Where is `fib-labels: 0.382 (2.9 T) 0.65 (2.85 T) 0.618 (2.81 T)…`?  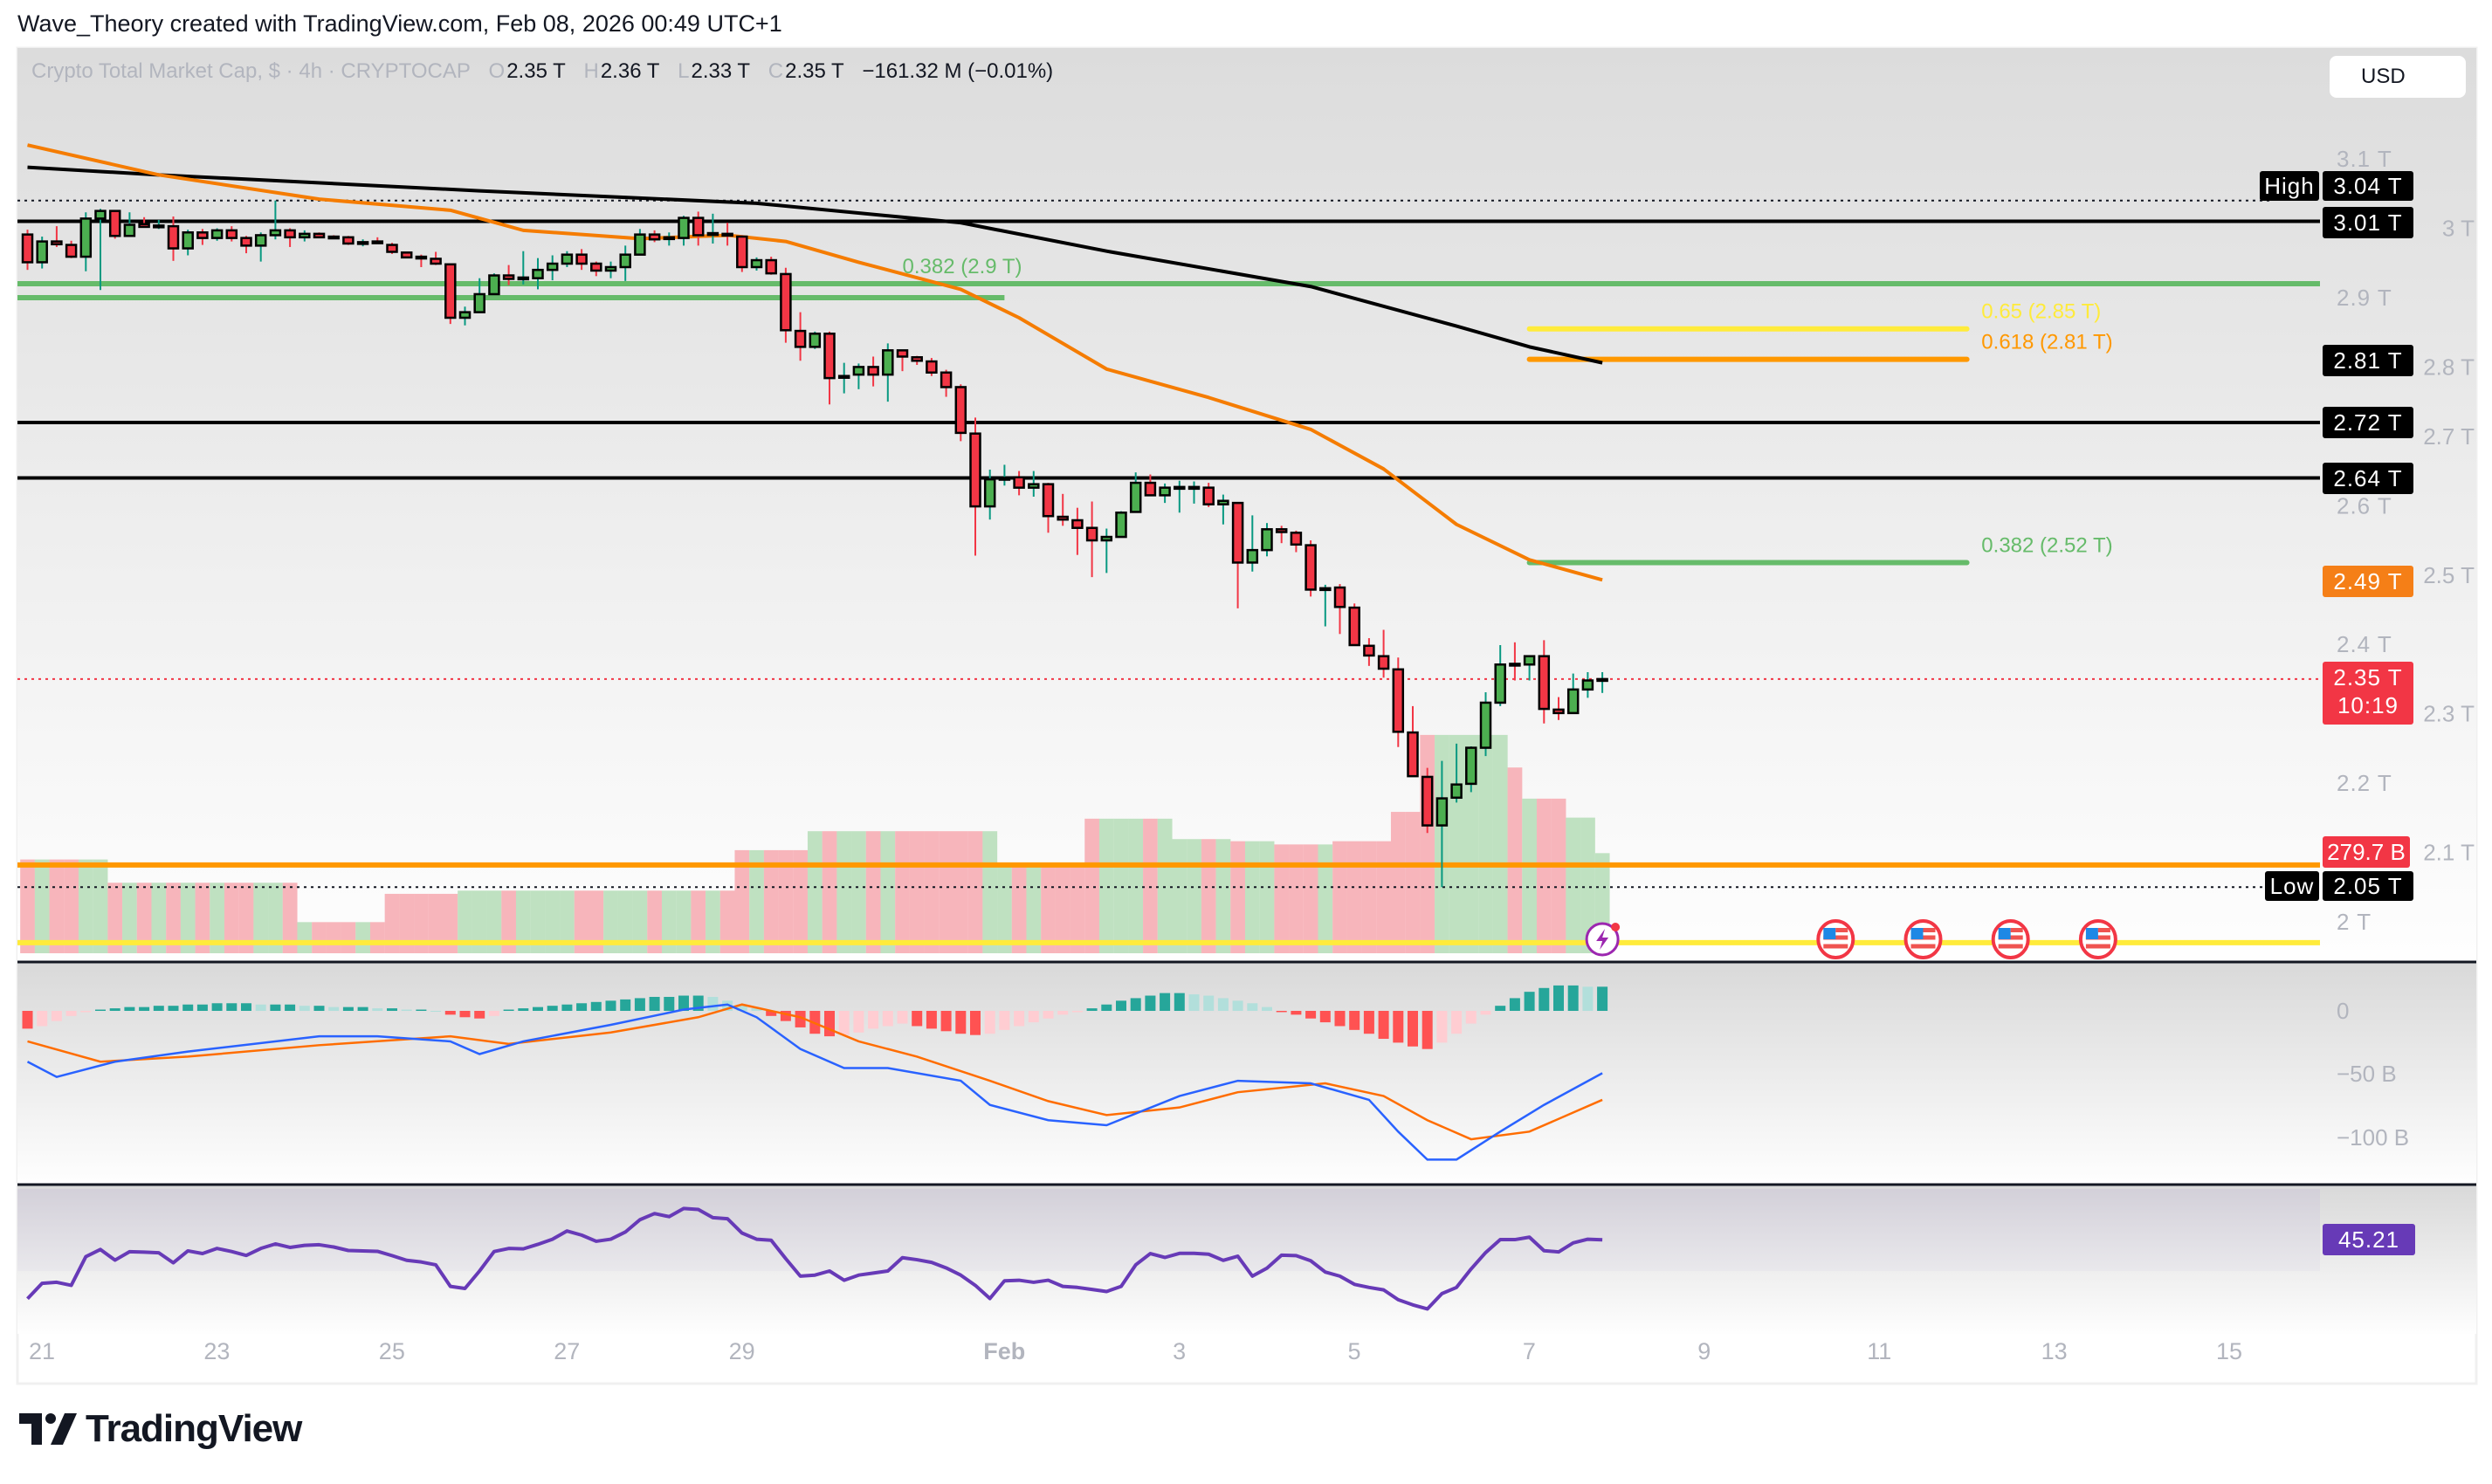
fib-labels: 0.382 (2.9 T) 0.65 (2.85 T) 0.618 (2.81 T)… is located at coordinates (1508, 406).